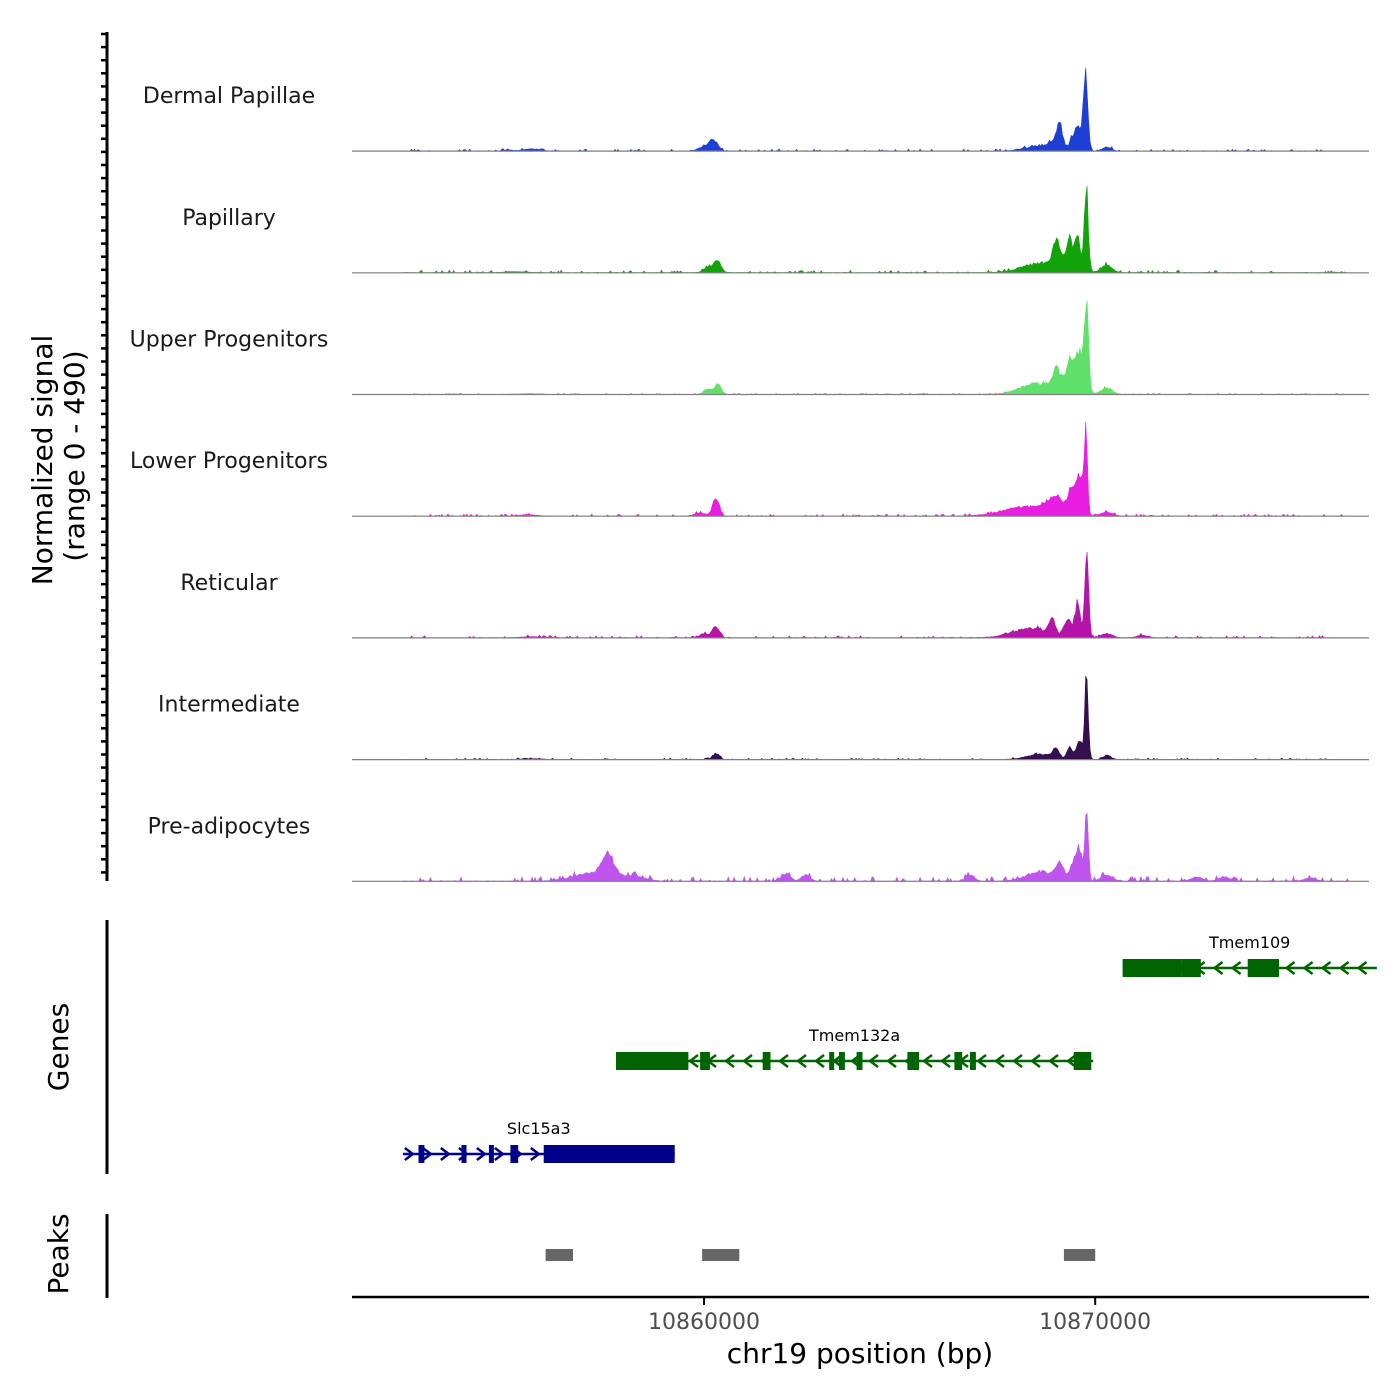 This screenshot has width=1400, height=1400. Describe the element at coordinates (229, 583) in the screenshot. I see `track-label: Reticular` at that location.